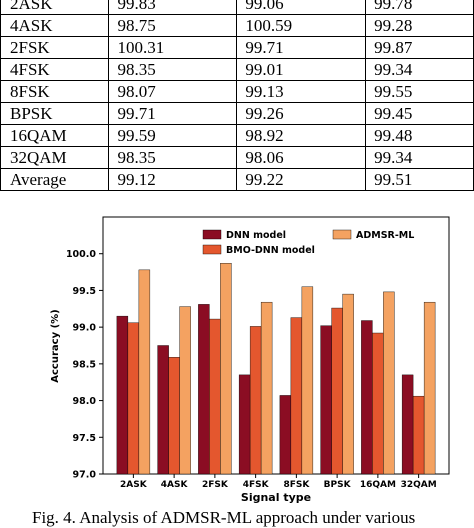 This screenshot has width=474, height=528. Describe the element at coordinates (85, 401) in the screenshot. I see `y-tick-label: 98.0` at that location.